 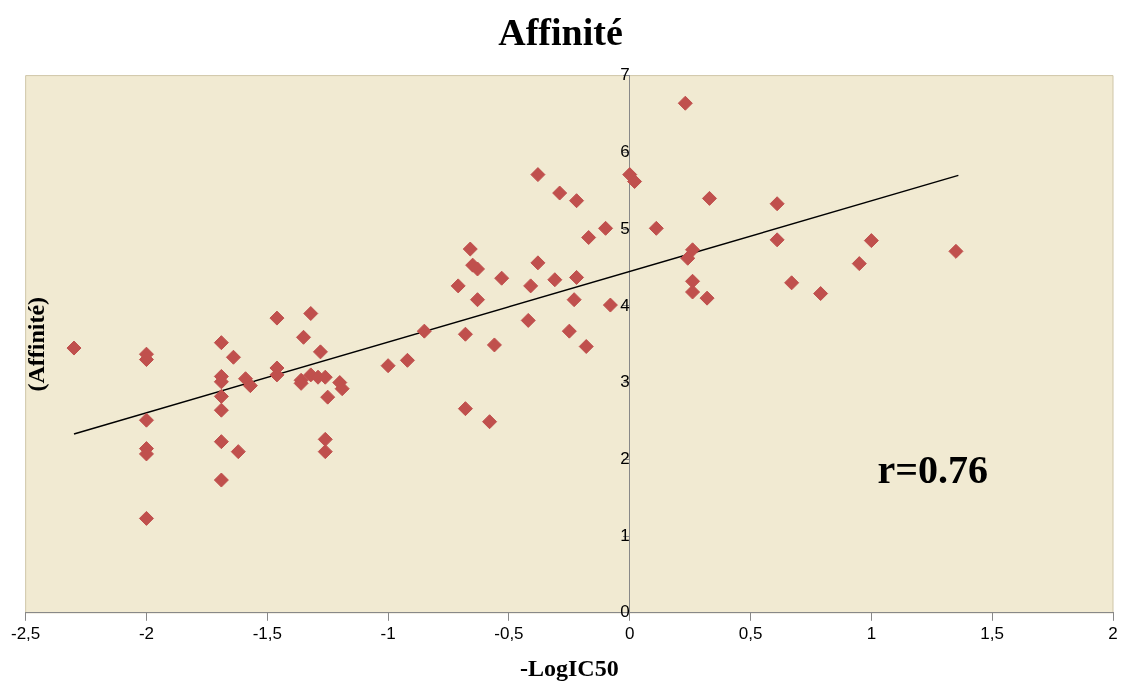 What do you see at coordinates (625, 152) in the screenshot?
I see `y-tick-label: 6` at bounding box center [625, 152].